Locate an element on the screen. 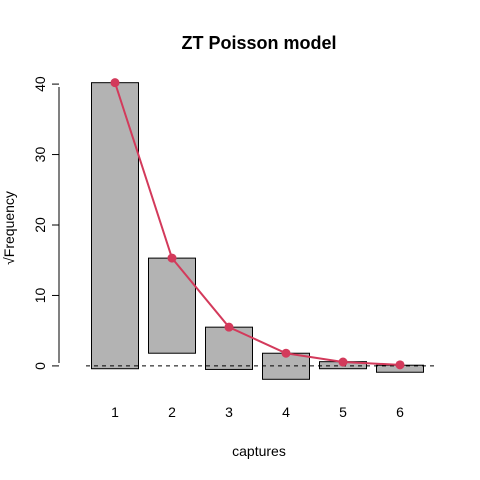 Image resolution: width=480 pixels, height=480 pixels. y-axis-ticks: 0 10 20 30 40 is located at coordinates (45, 223).